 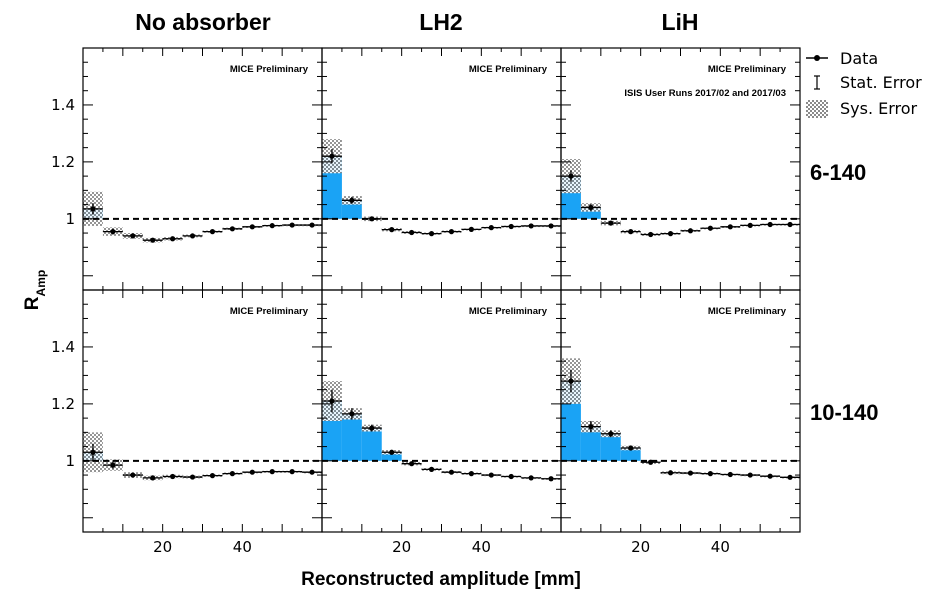 What do you see at coordinates (881, 82) in the screenshot?
I see `legend-label-stat-error: Stat. Error` at bounding box center [881, 82].